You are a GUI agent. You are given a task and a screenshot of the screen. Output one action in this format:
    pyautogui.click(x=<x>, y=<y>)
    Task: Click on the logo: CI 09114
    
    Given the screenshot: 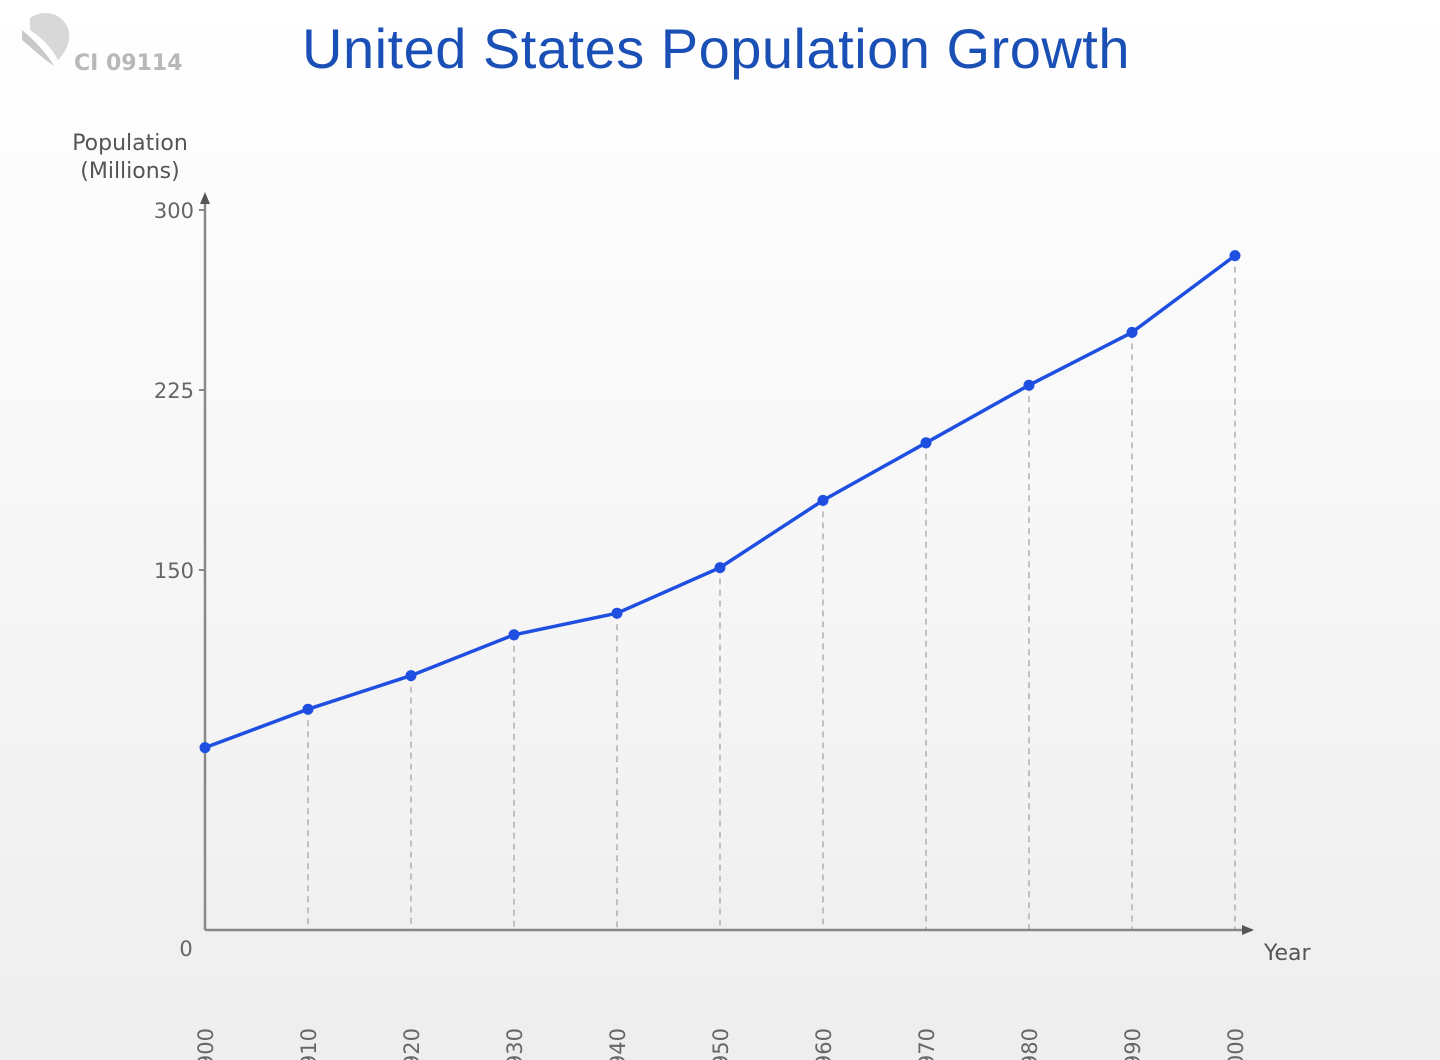 What is the action you would take?
    pyautogui.click(x=102, y=44)
    